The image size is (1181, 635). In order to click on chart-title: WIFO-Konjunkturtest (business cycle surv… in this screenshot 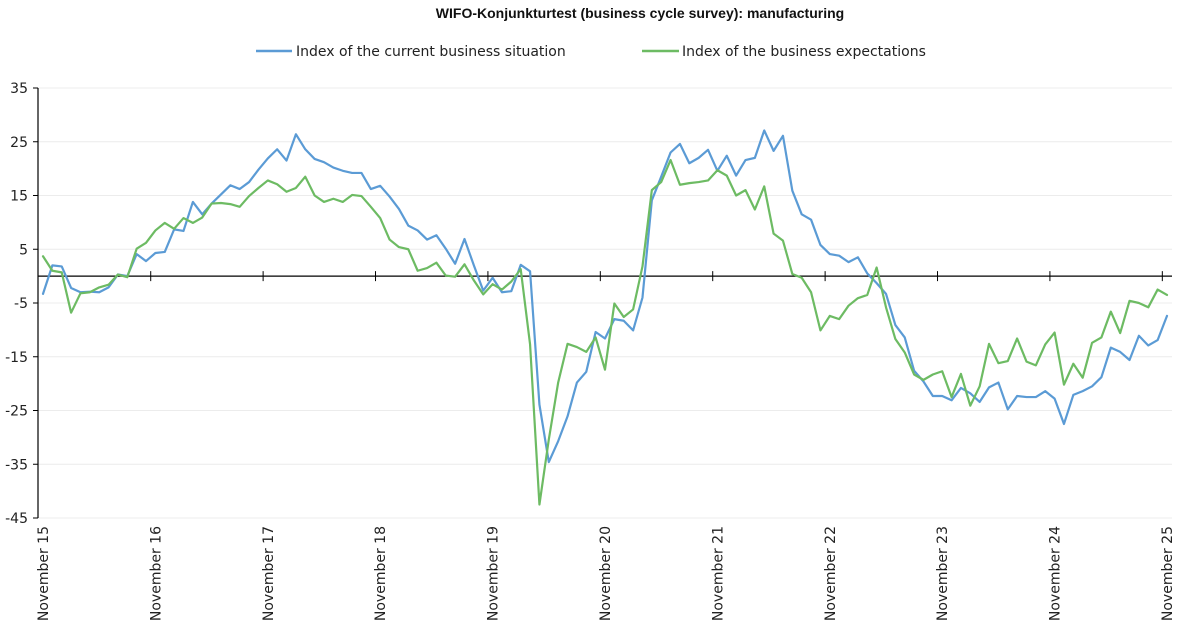, I will do `click(640, 13)`.